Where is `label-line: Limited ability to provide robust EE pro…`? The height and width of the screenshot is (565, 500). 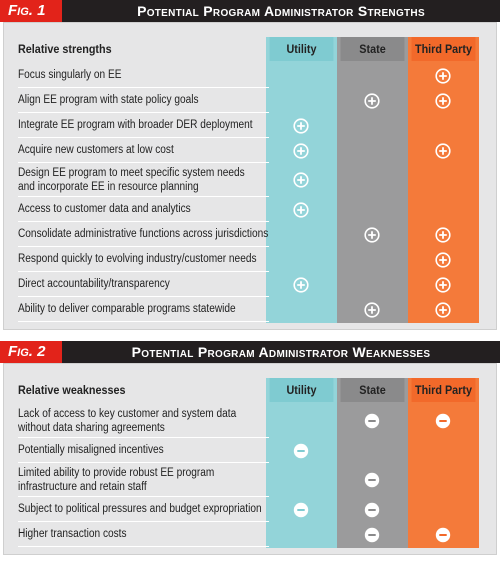 label-line: Limited ability to provide robust EE pro… is located at coordinates (116, 472).